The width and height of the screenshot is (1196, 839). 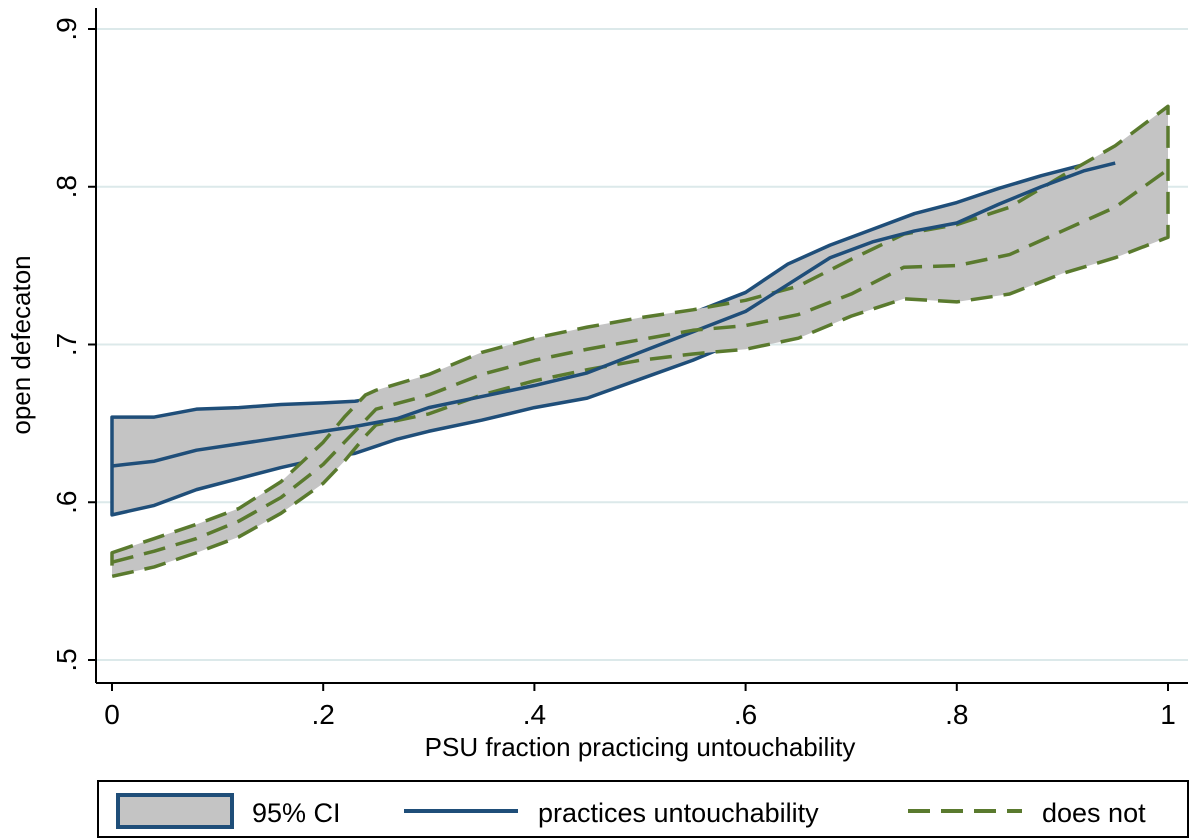 I want to click on legend-label-ci: 95% CI, so click(x=296, y=813).